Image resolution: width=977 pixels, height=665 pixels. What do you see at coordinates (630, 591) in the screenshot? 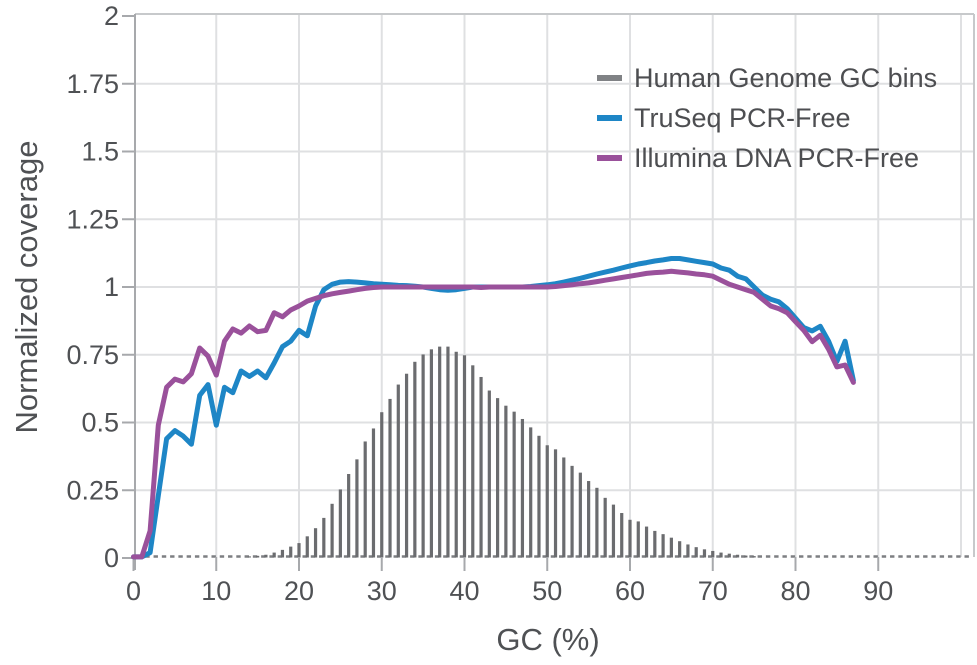
I see `x-tick-label: 60` at bounding box center [630, 591].